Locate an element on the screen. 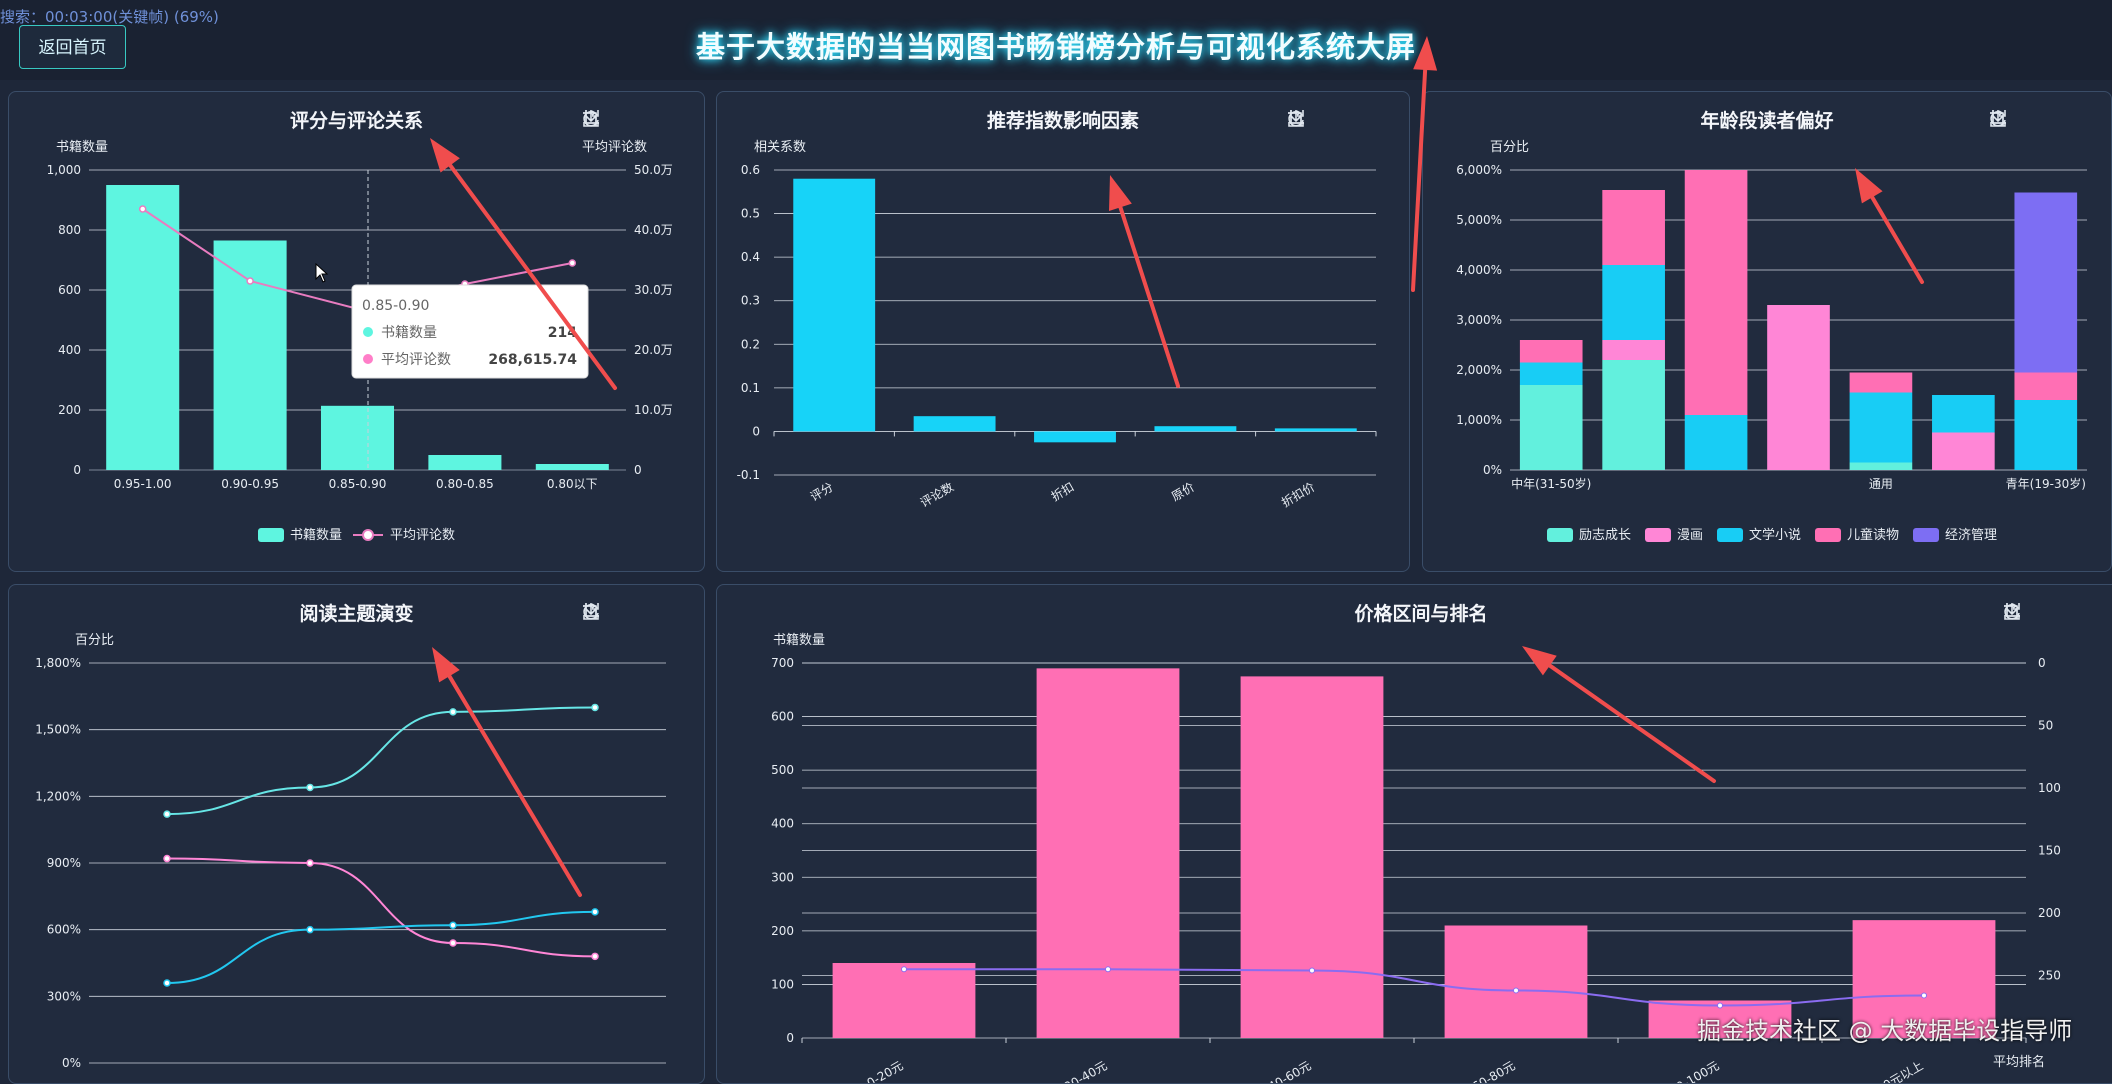  panel-title: 阅读主题演变 is located at coordinates (356, 614).